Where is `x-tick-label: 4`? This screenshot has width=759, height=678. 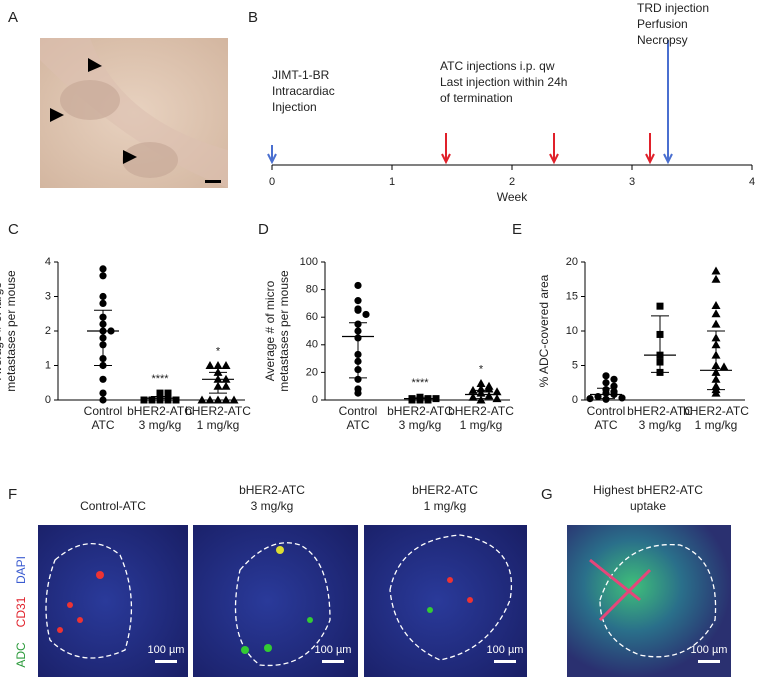
x-tick-label: 4 is located at coordinates (752, 182).